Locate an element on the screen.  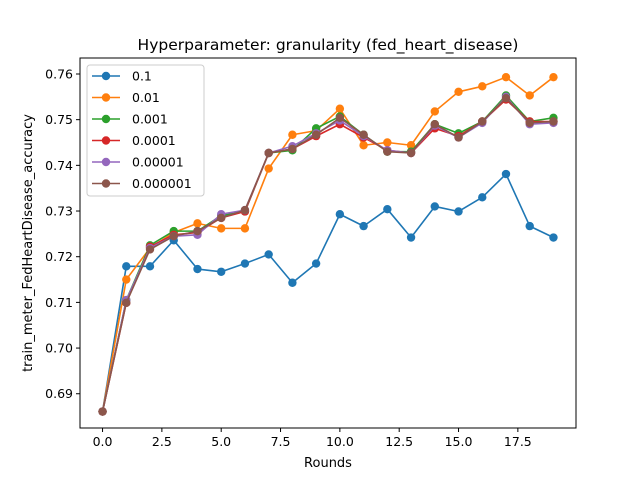
y-axis-label: train_meter_FedHeartDisease_accuracy is located at coordinates (28, 243).